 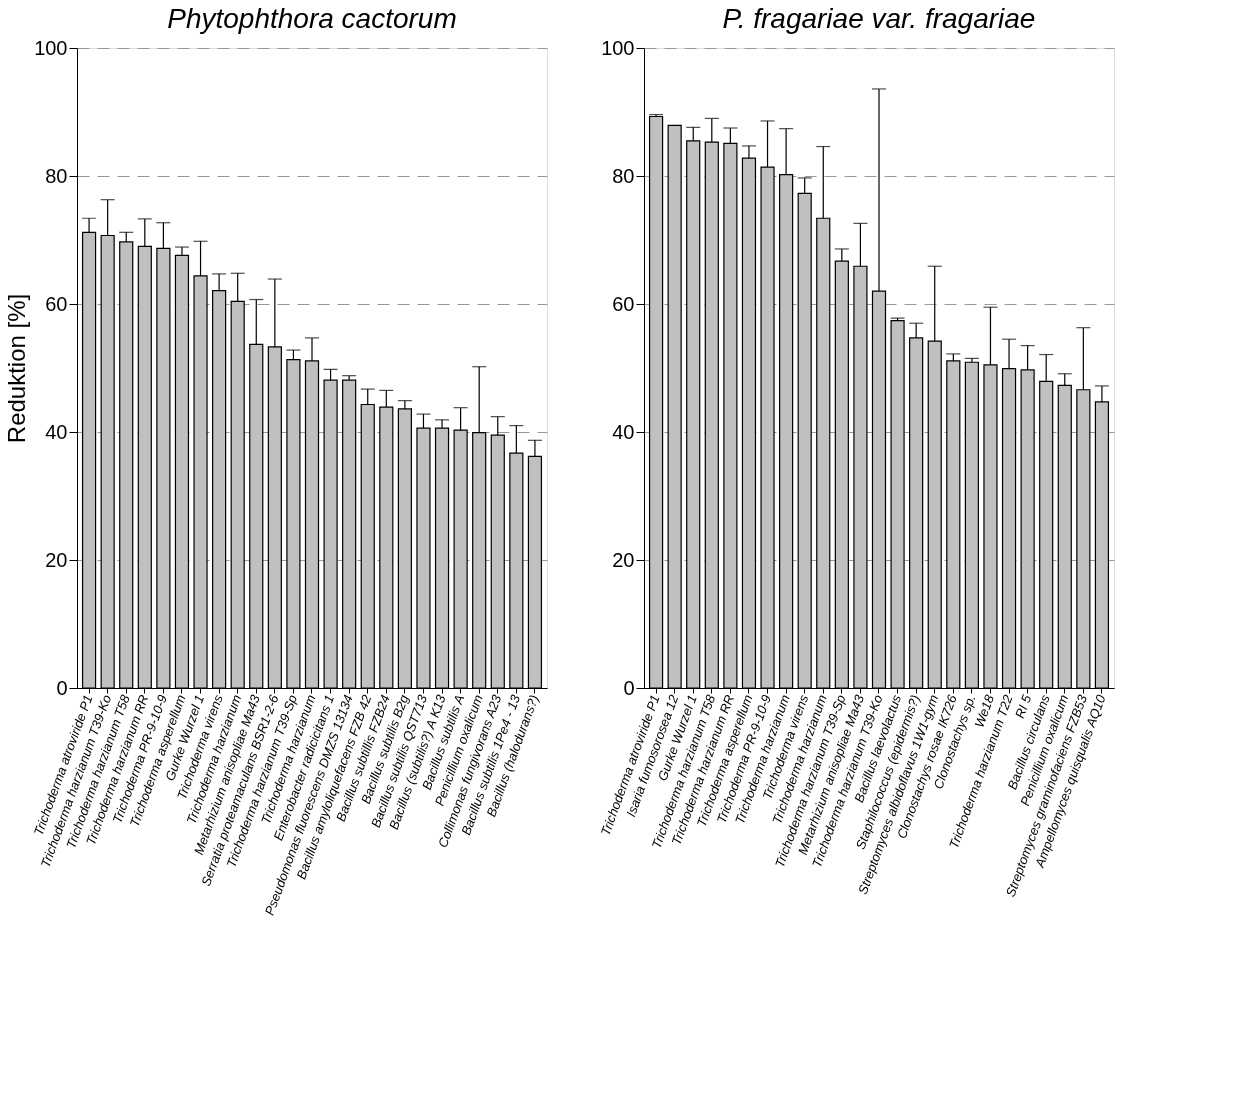 I want to click on chart-title: Phytophthora cactorum, so click(x=312, y=18).